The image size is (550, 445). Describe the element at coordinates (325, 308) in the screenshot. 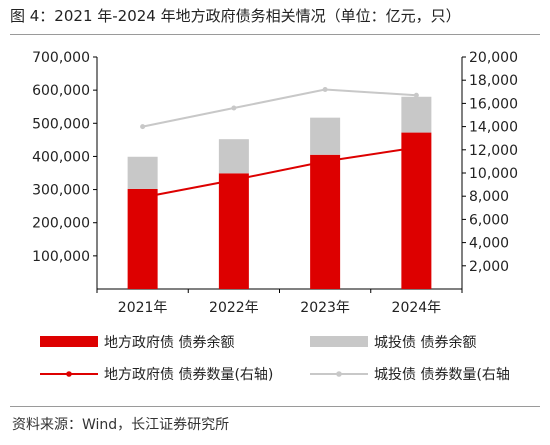

I see `x-tick-label: 2023年` at that location.